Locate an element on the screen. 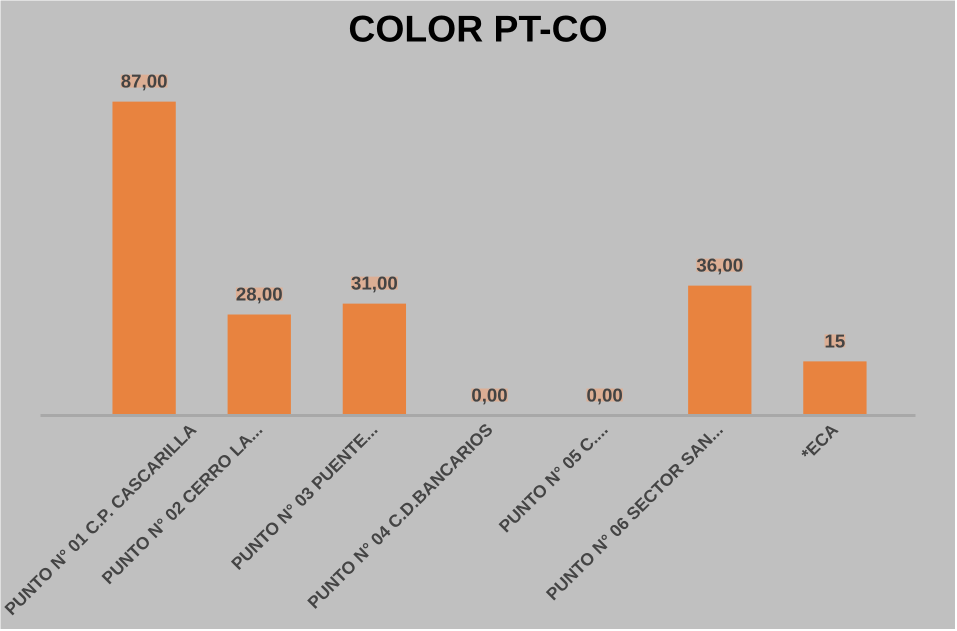 This screenshot has width=957, height=631. data-label: 15 is located at coordinates (835, 341).